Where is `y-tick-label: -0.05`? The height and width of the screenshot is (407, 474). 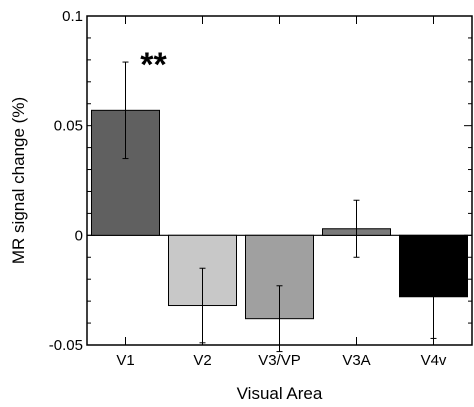
y-tick-label: -0.05 is located at coordinates (66, 345).